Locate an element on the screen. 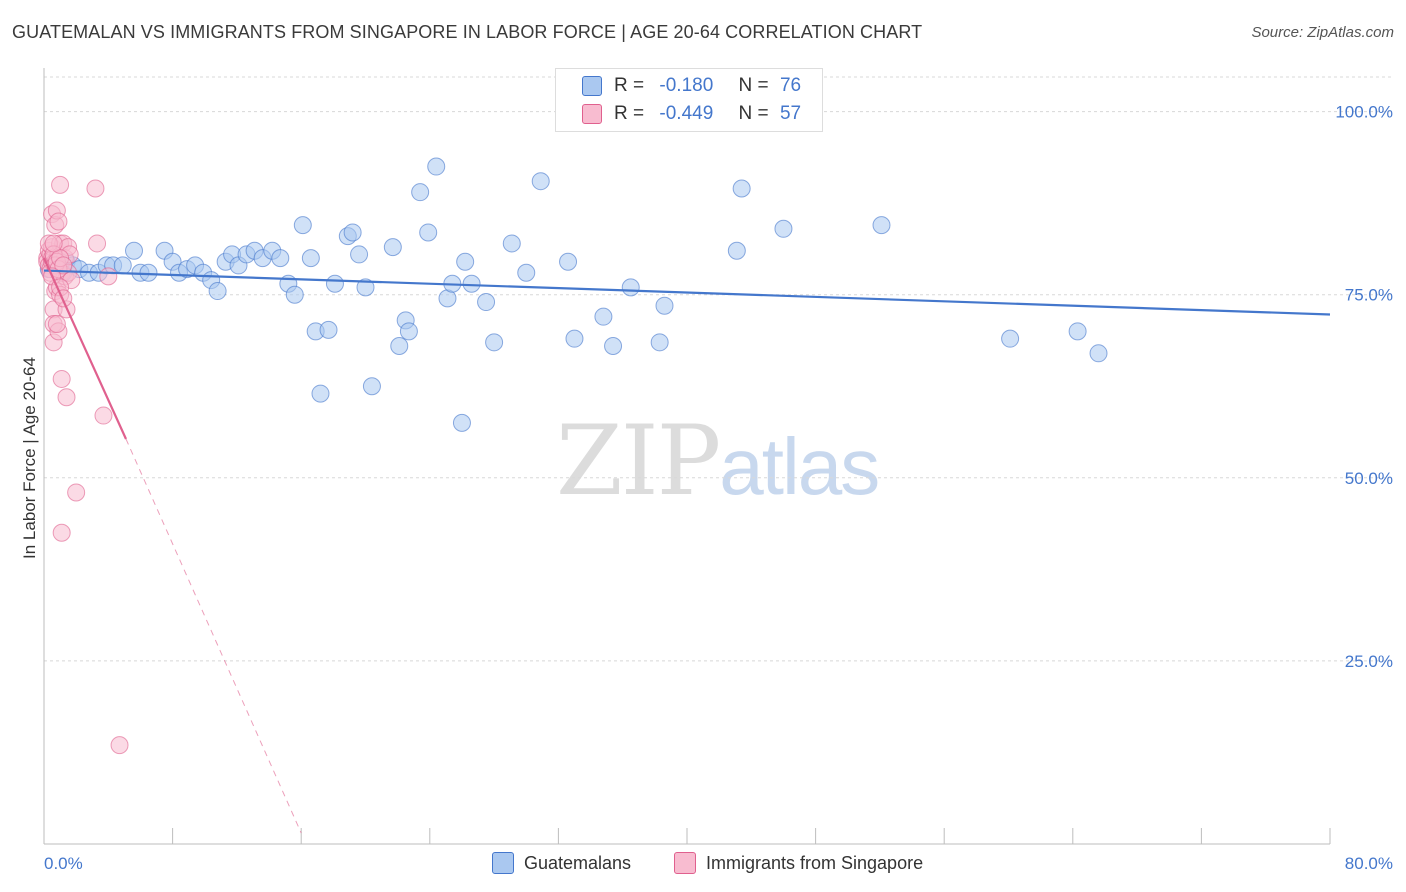  watermark: ZIPatlas is located at coordinates (718, 461).